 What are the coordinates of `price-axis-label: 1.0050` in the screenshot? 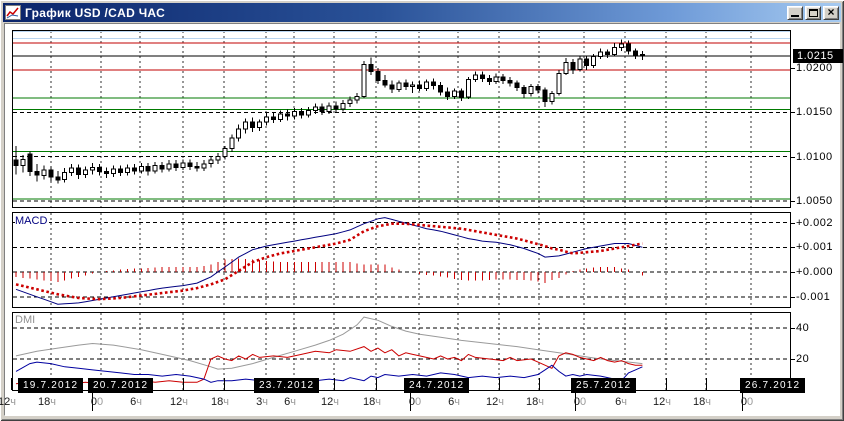 It's located at (814, 201).